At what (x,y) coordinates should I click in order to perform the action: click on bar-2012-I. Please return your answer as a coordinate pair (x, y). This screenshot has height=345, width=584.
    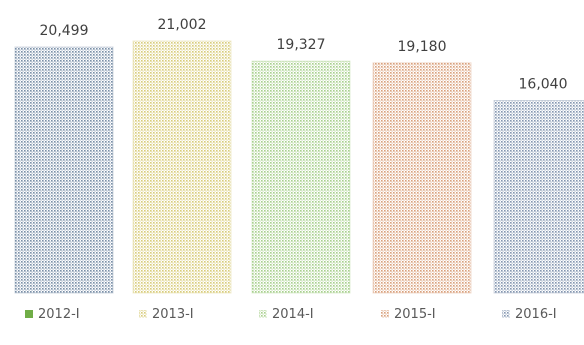
    Looking at the image, I should click on (64, 170).